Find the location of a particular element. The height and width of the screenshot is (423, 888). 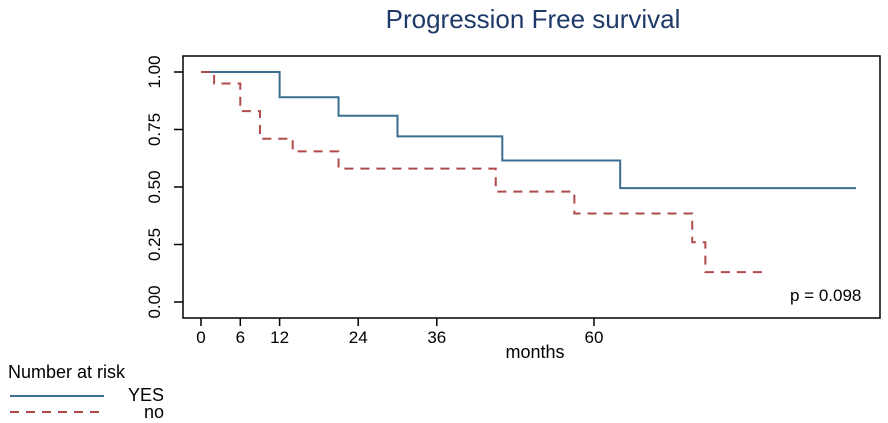

y-tick-label: 0.50 is located at coordinates (154, 186).